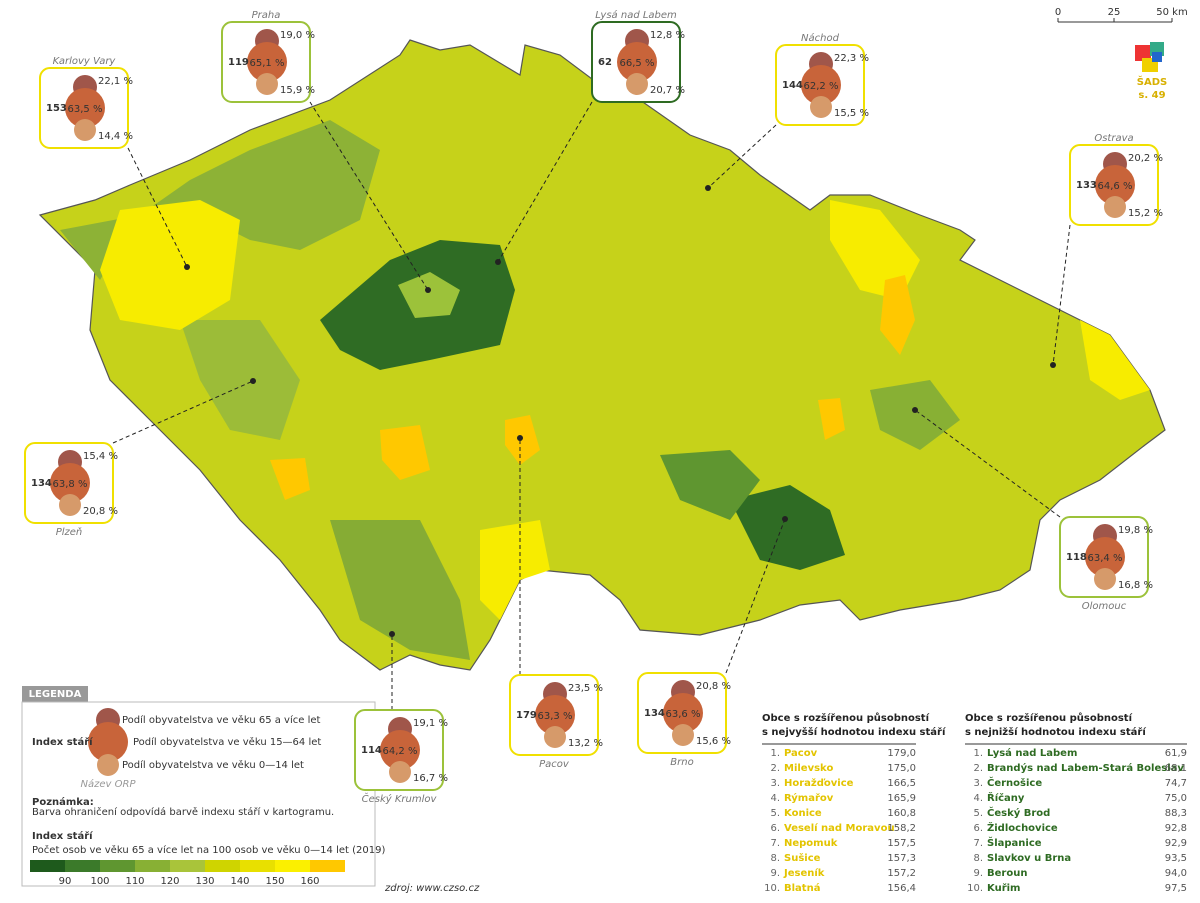 The height and width of the screenshot is (903, 1200). I want to click on legend-name-label: Název ORP, so click(109, 784).